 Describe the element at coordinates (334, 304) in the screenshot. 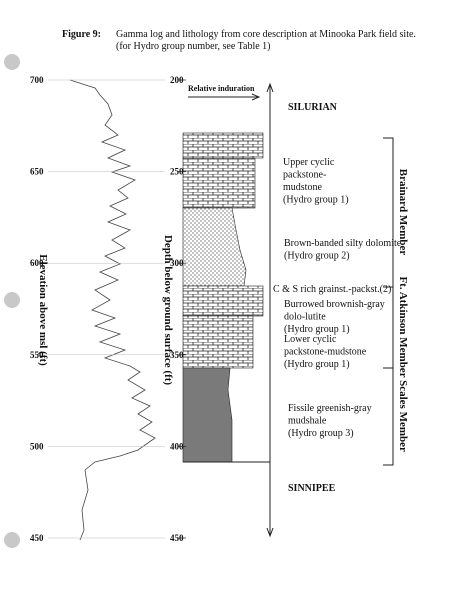

I see `lithology-label: Burrowed brownish-gray` at that location.